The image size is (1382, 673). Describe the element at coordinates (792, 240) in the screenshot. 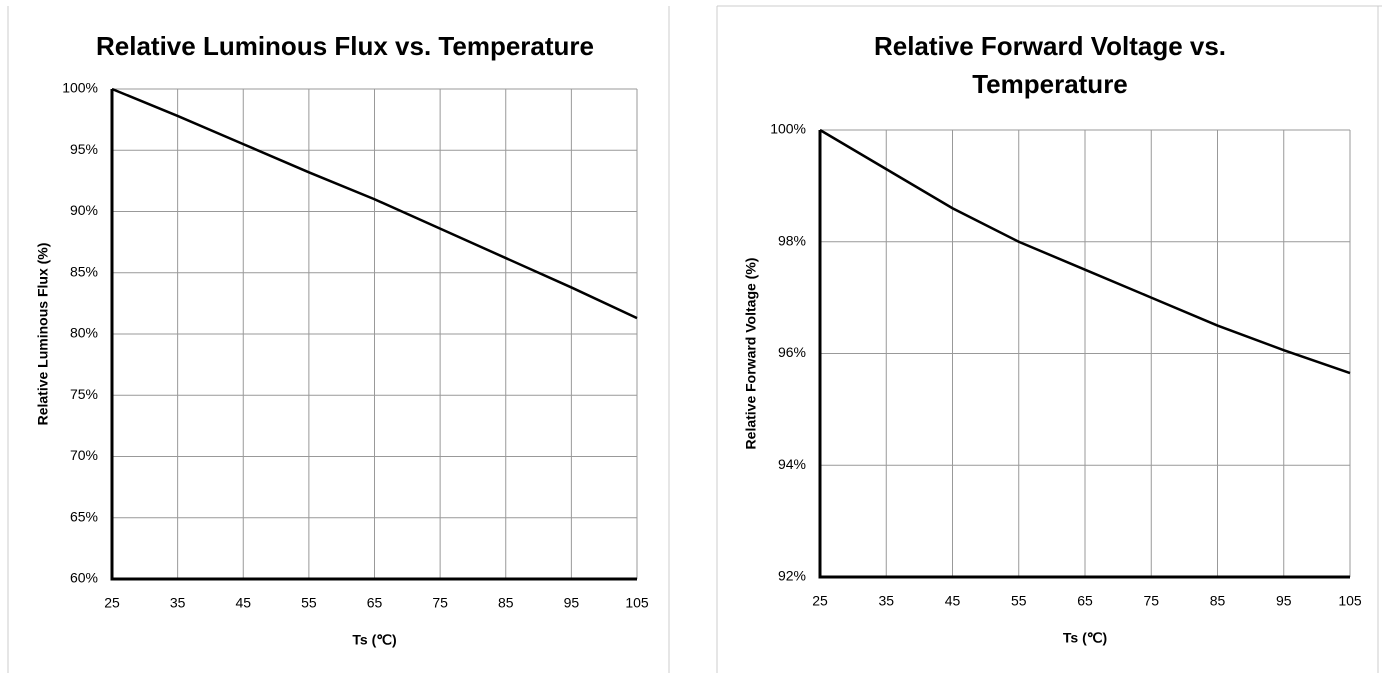

I see `y-tick-label: 98%` at that location.